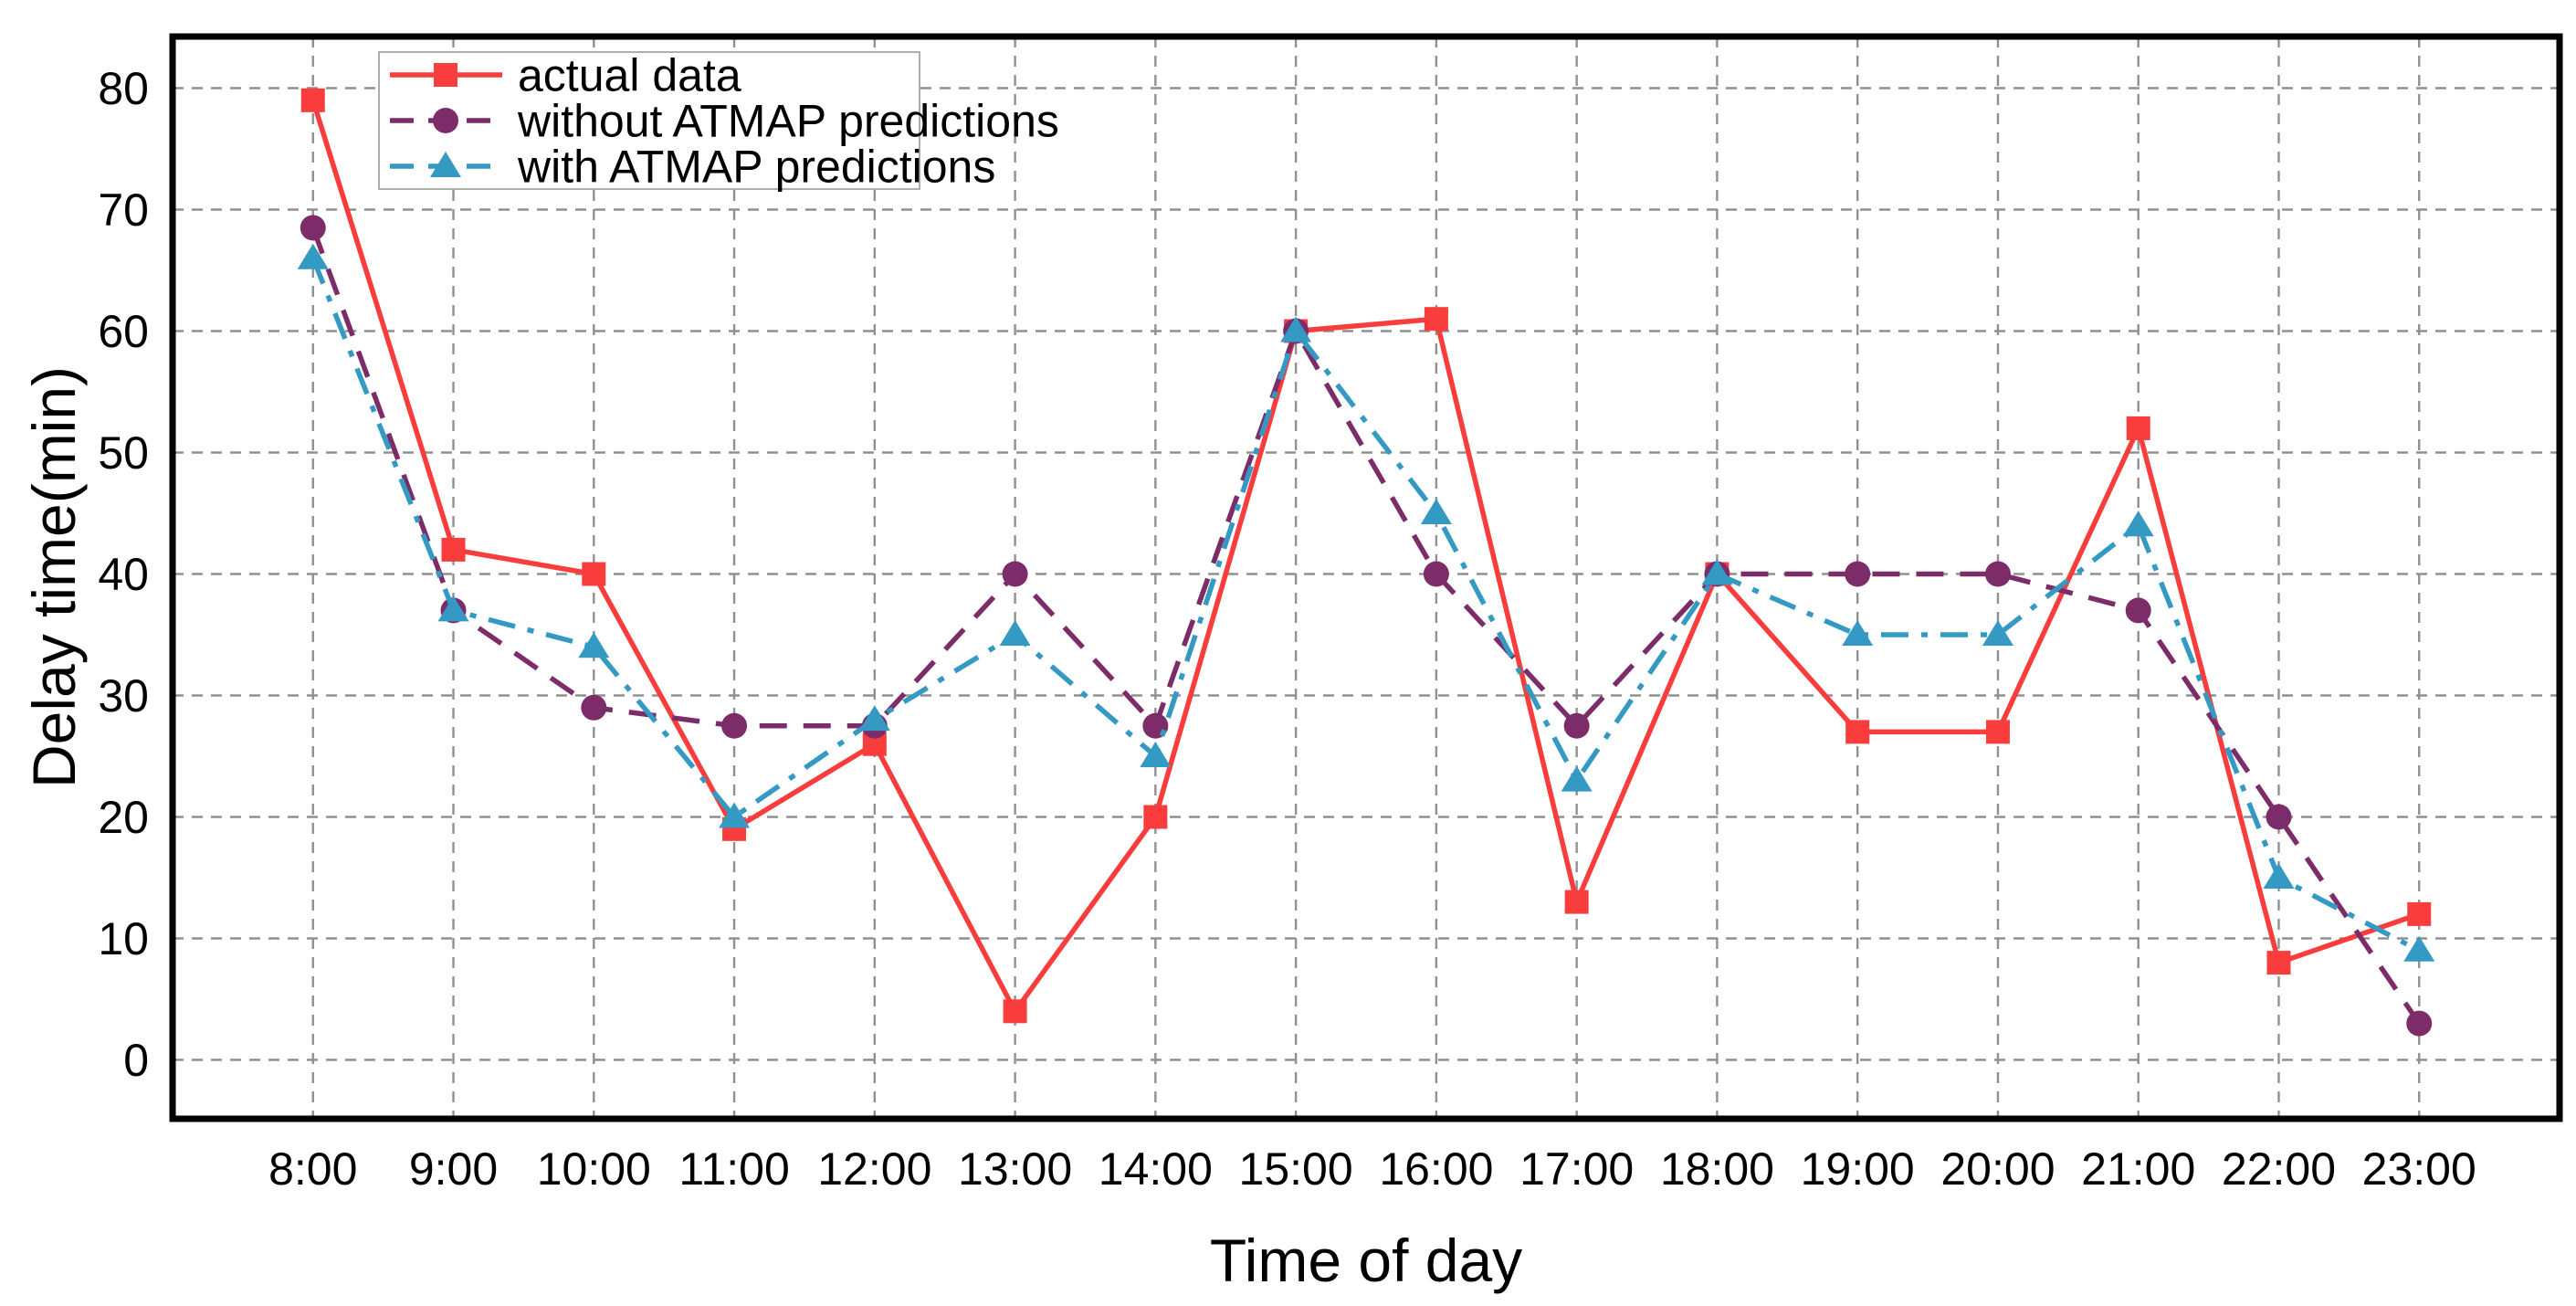 The width and height of the screenshot is (2576, 1306). Describe the element at coordinates (1858, 1169) in the screenshot. I see `x-tick-label: 19:00` at that location.